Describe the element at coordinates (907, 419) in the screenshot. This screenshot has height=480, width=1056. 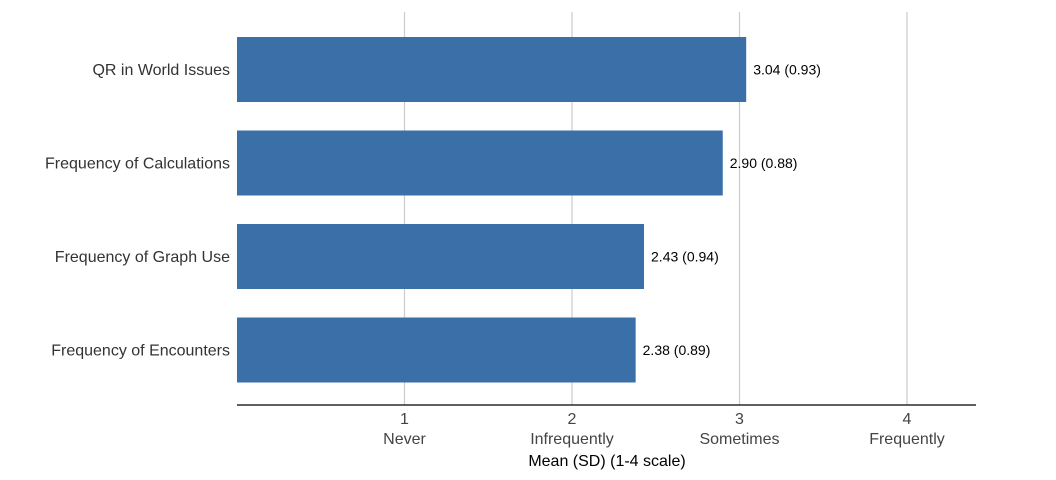
I see `x-tick-number: 4` at that location.